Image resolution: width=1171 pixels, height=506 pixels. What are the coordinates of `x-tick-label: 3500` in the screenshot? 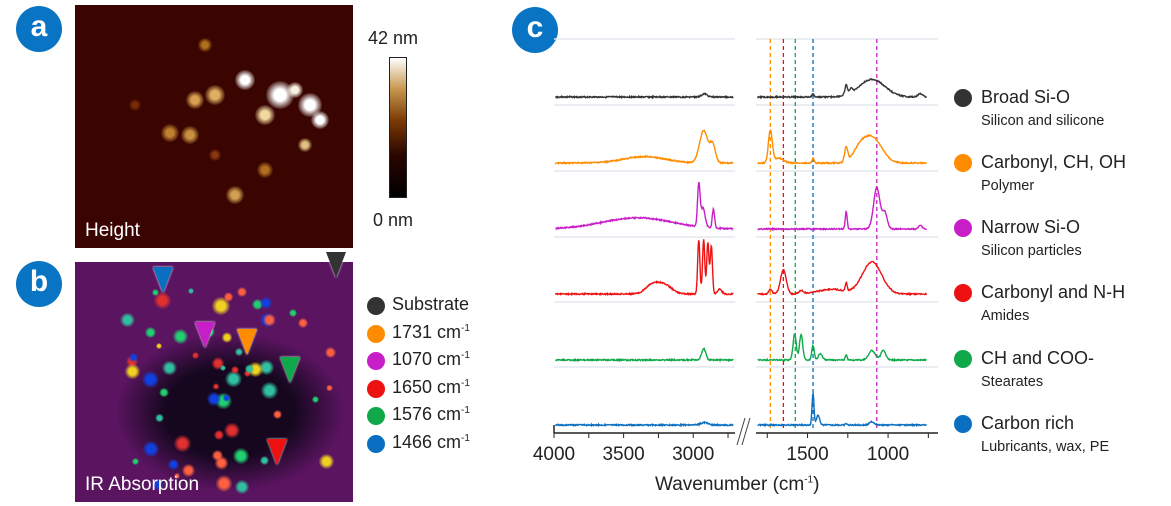 It's located at (623, 454).